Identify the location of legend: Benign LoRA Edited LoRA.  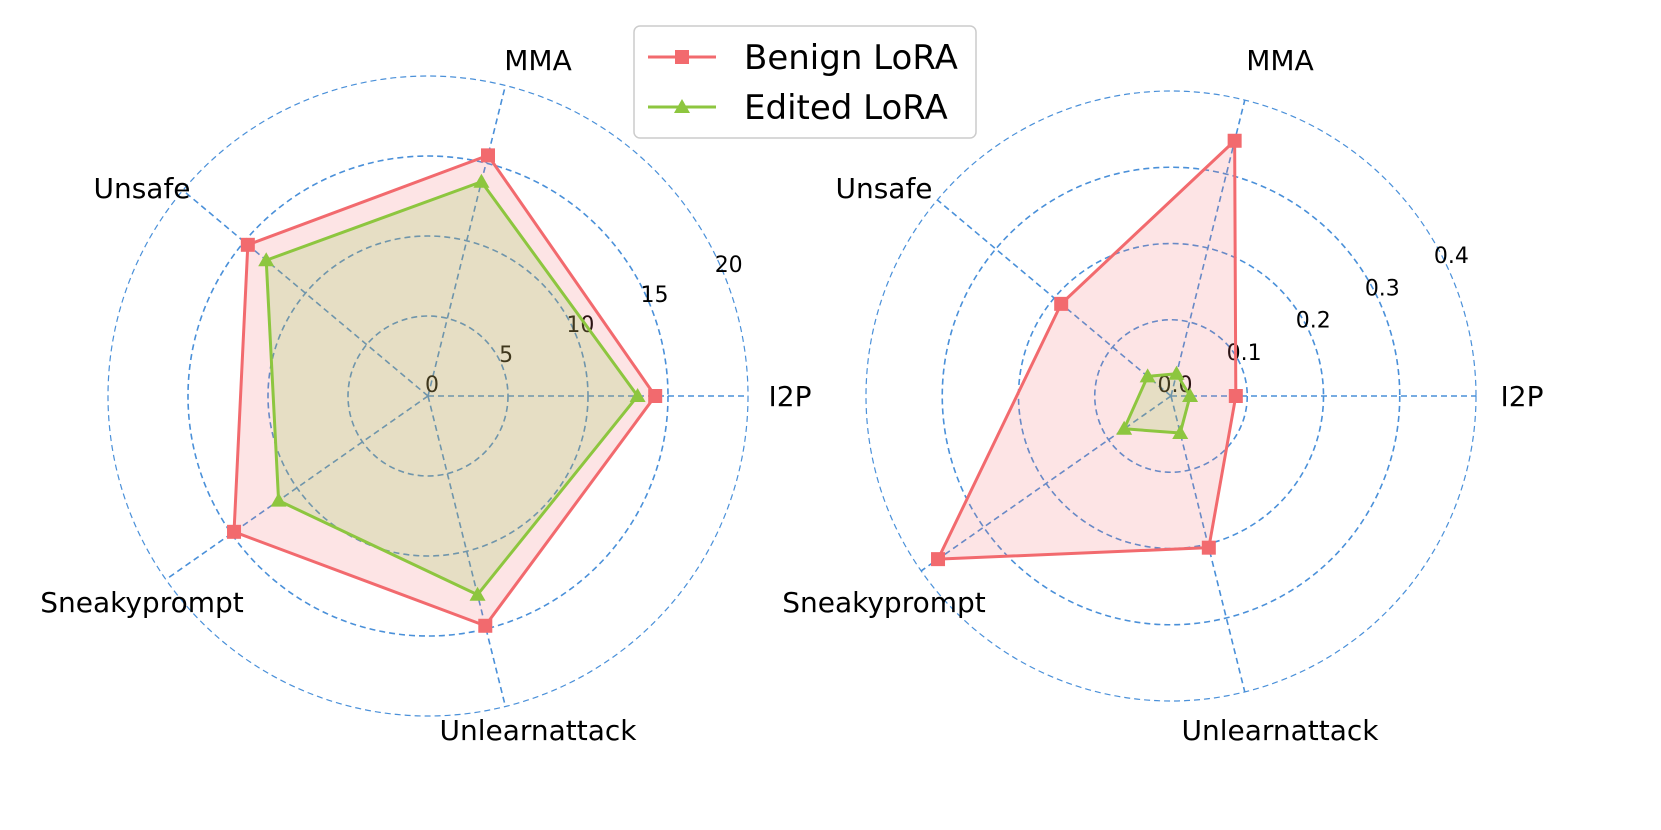
(805, 82).